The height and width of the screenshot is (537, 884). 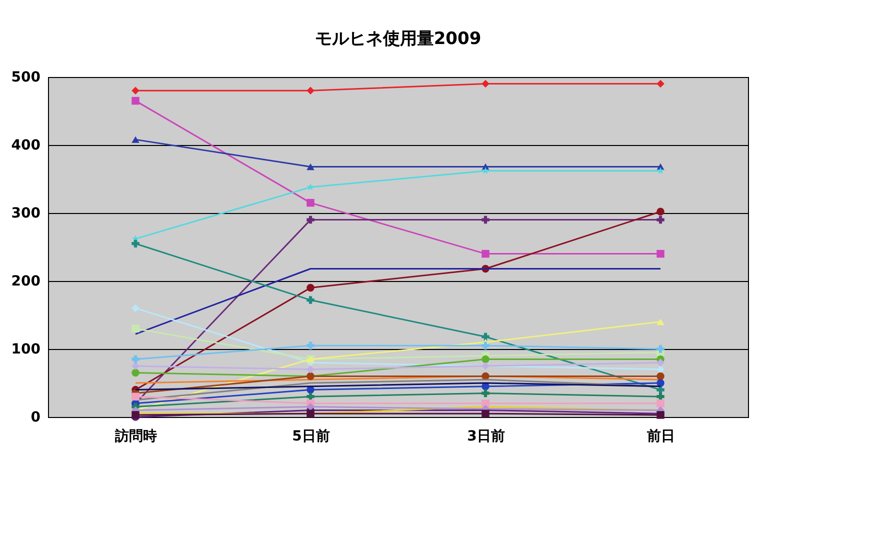 I want to click on x-tick-label: 5日前, so click(x=311, y=436).